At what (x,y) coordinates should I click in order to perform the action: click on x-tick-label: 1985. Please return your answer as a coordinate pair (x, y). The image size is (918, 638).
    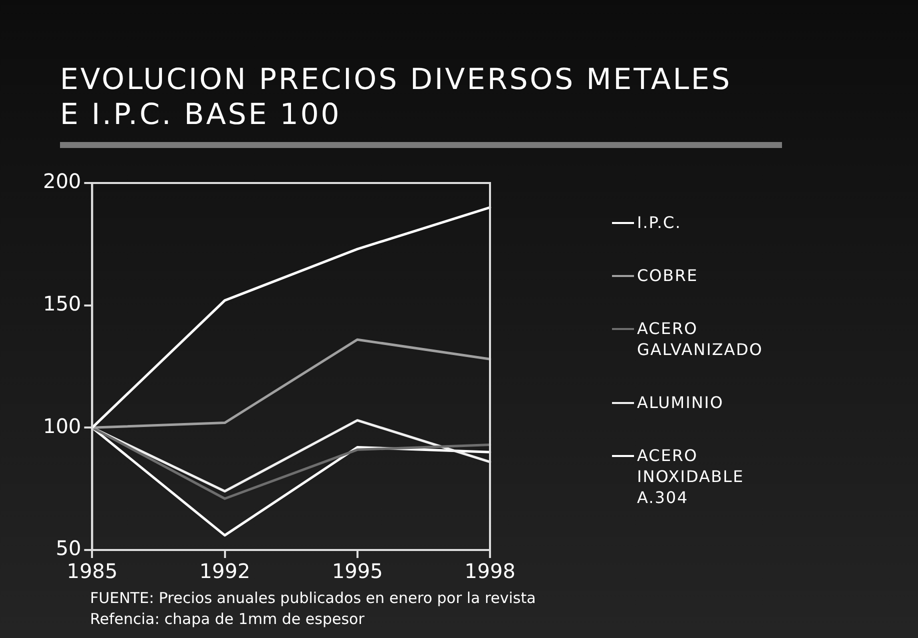
    Looking at the image, I should click on (92, 571).